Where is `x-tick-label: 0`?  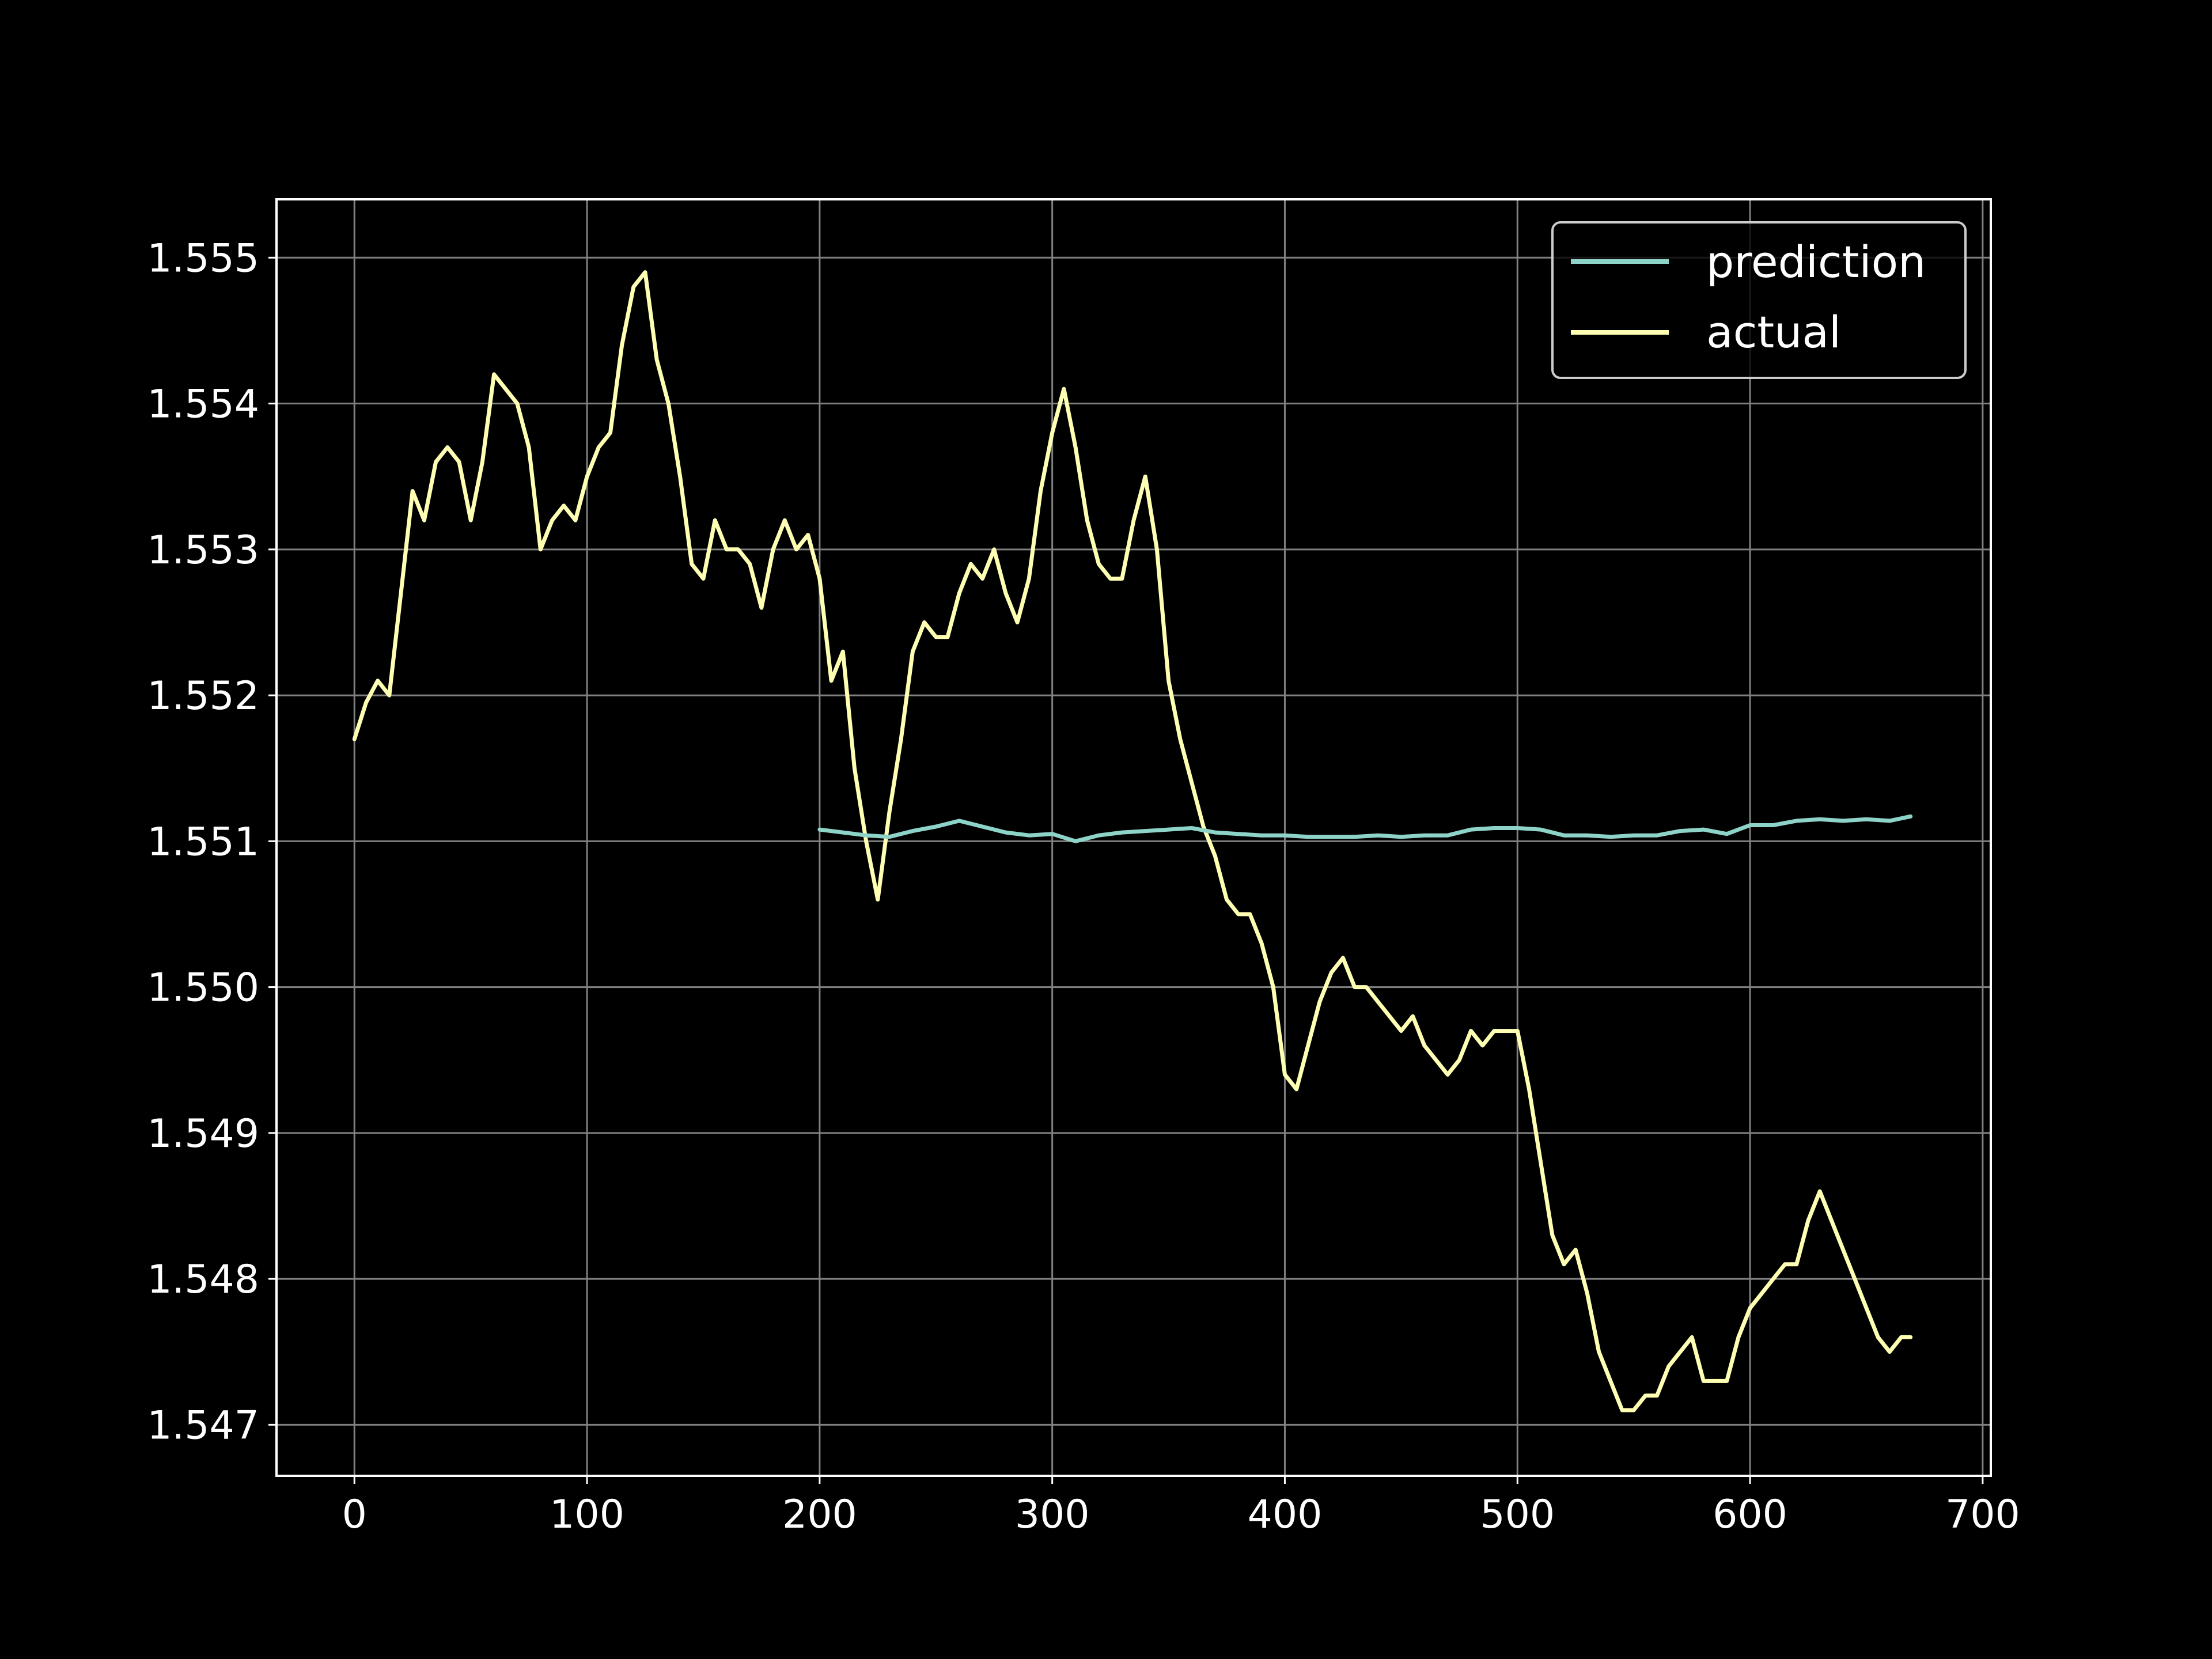 x-tick-label: 0 is located at coordinates (354, 1514).